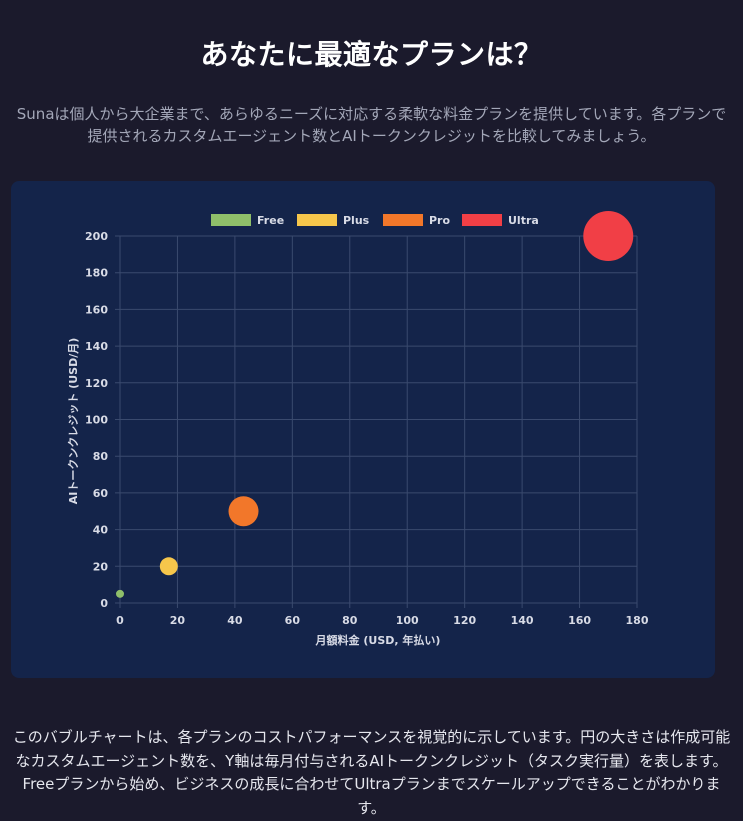  I want to click on legend: Free Plus Pro Ultra, so click(375, 220).